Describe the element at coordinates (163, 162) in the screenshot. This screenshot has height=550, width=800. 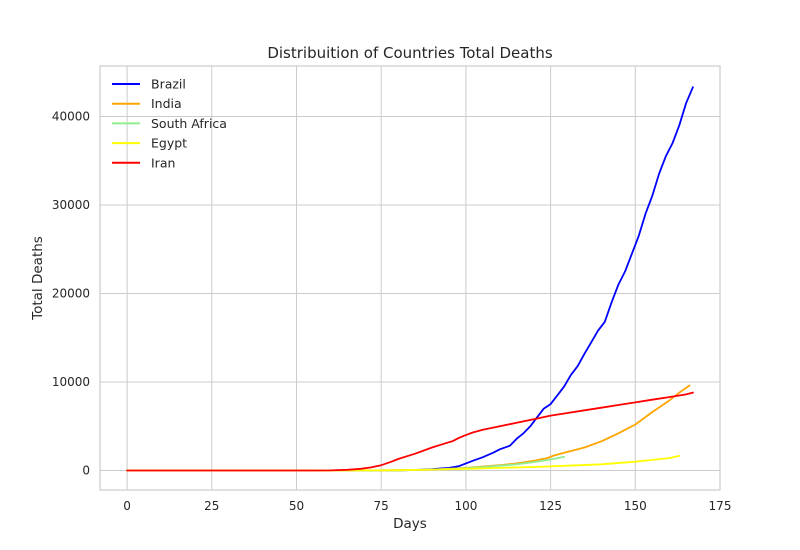
I see `legend-label: Iran` at that location.